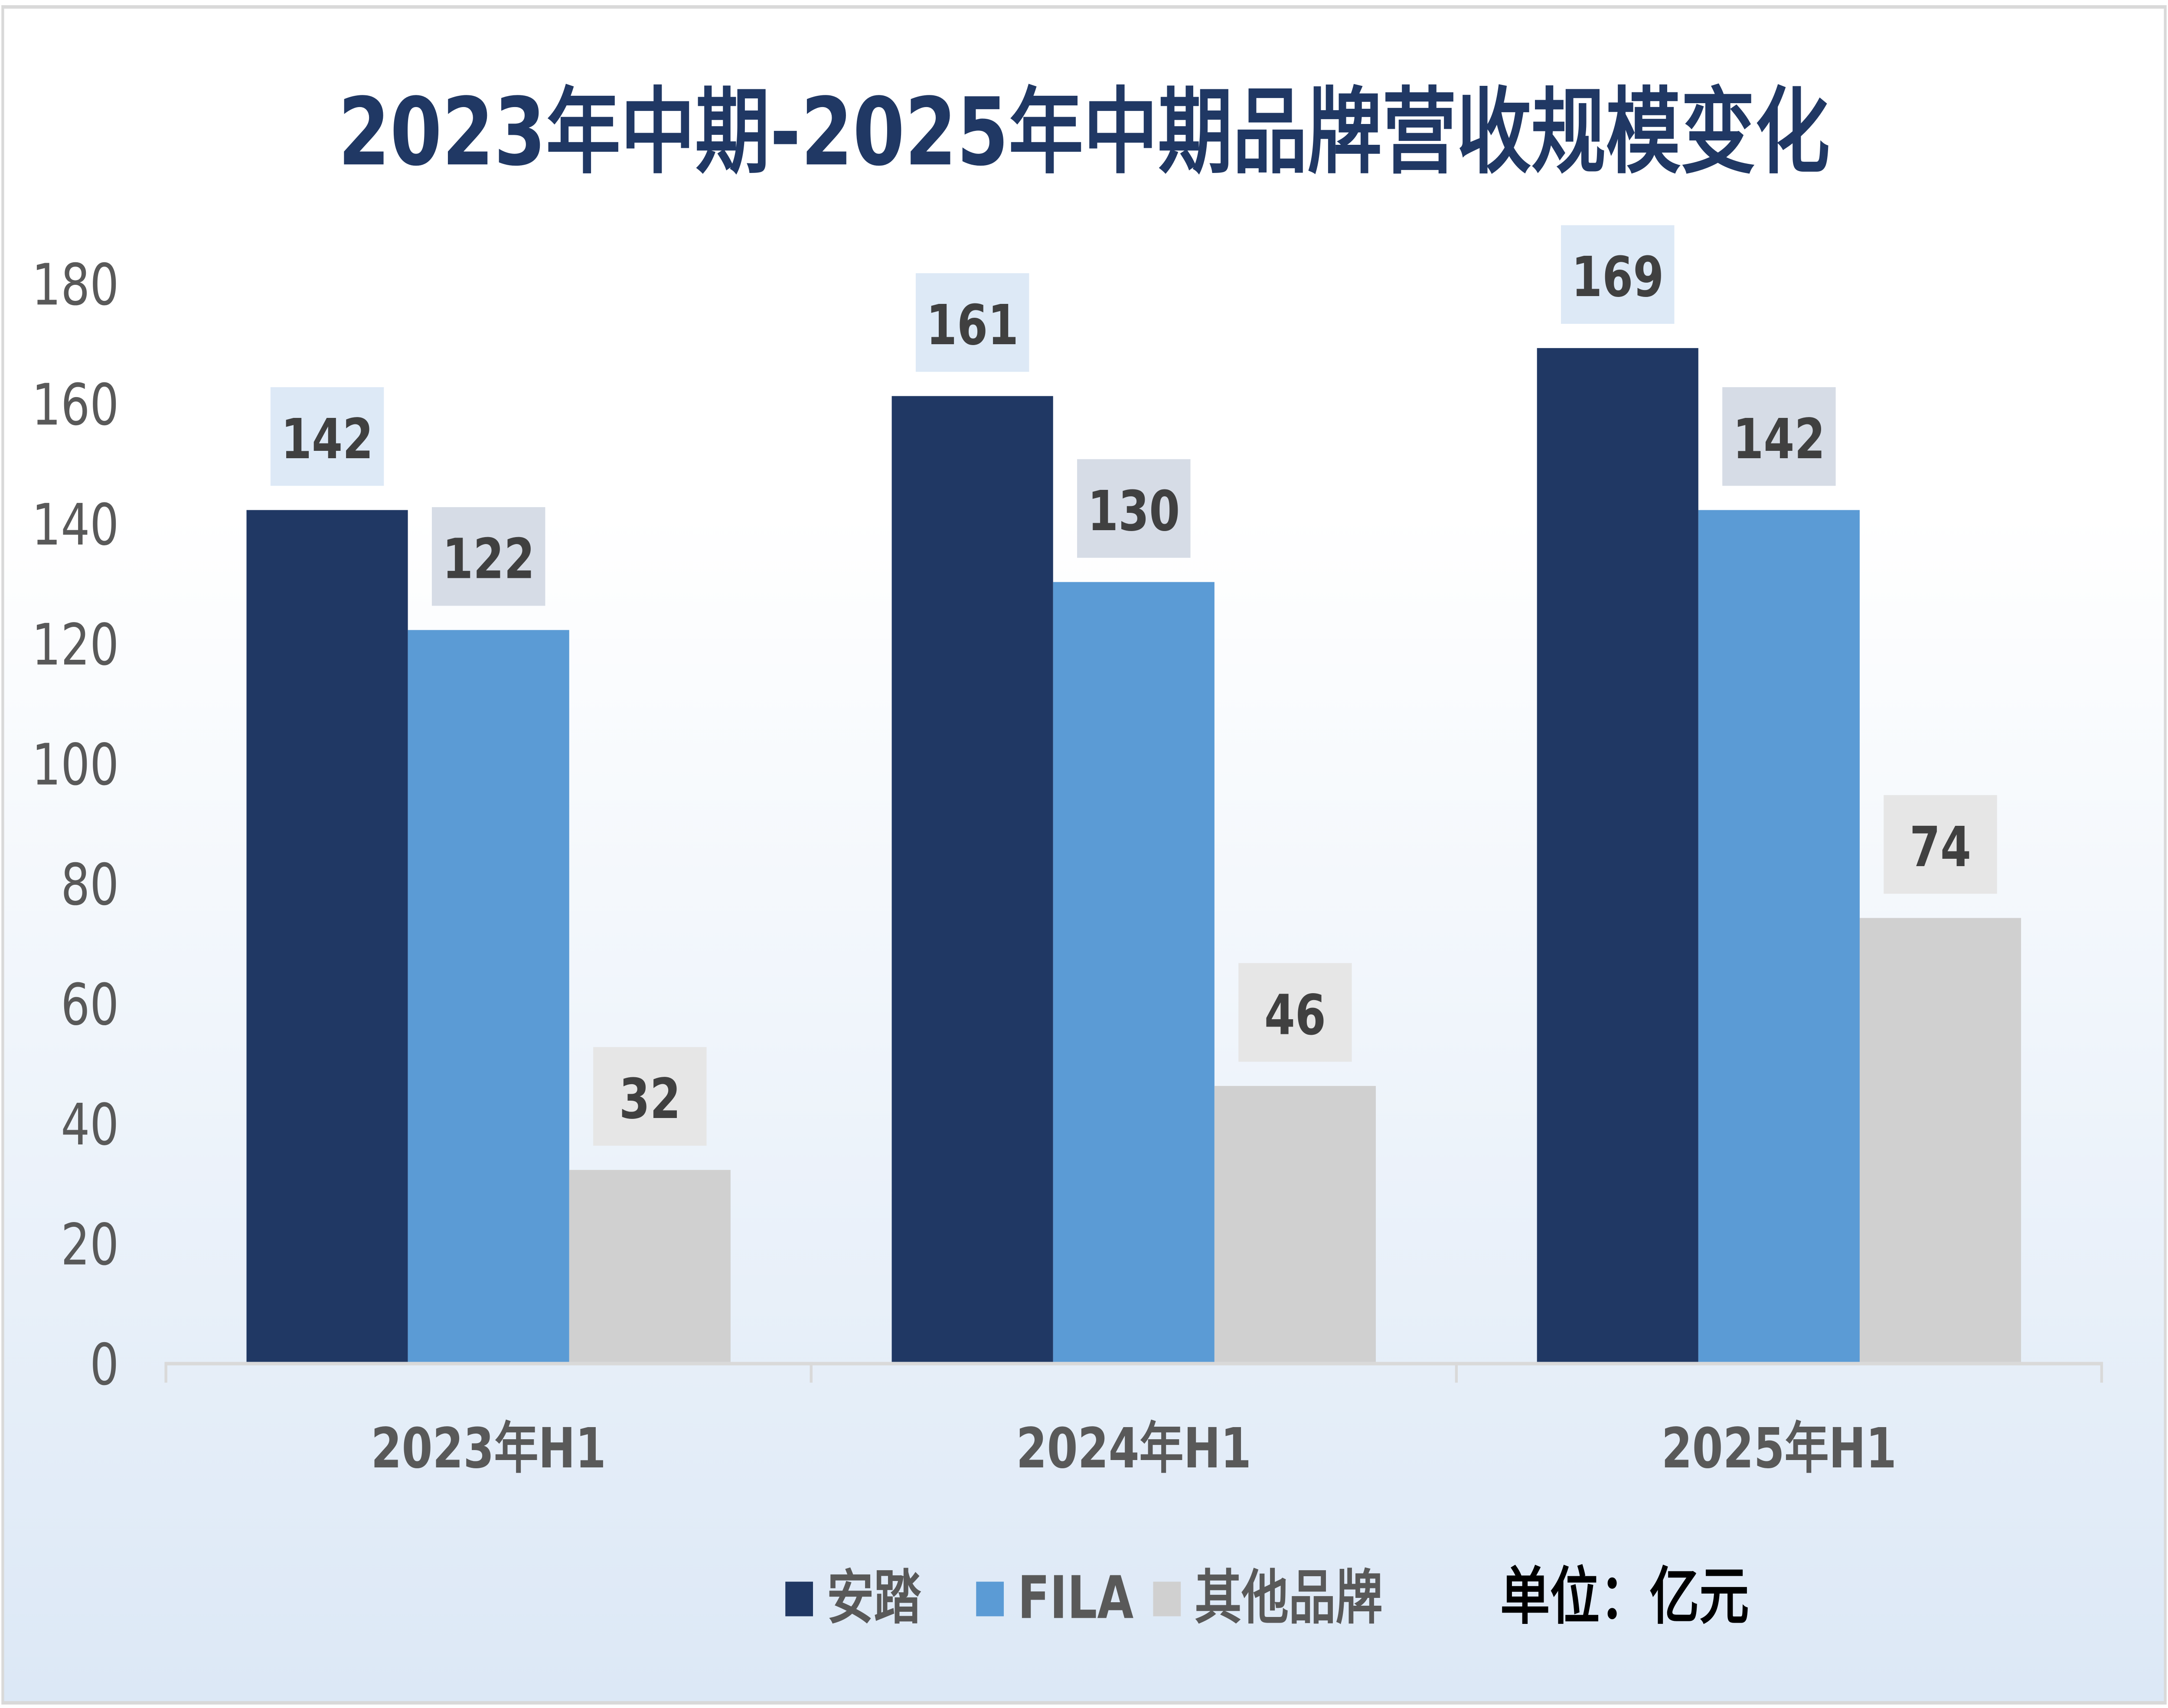 This screenshot has width=2168, height=1708. I want to click on x-tick-label: 2023年H1, so click(488, 1449).